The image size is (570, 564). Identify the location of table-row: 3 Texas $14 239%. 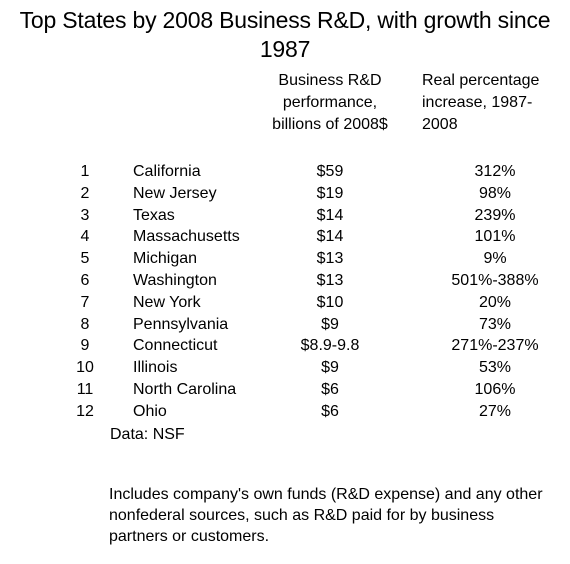
(285, 216).